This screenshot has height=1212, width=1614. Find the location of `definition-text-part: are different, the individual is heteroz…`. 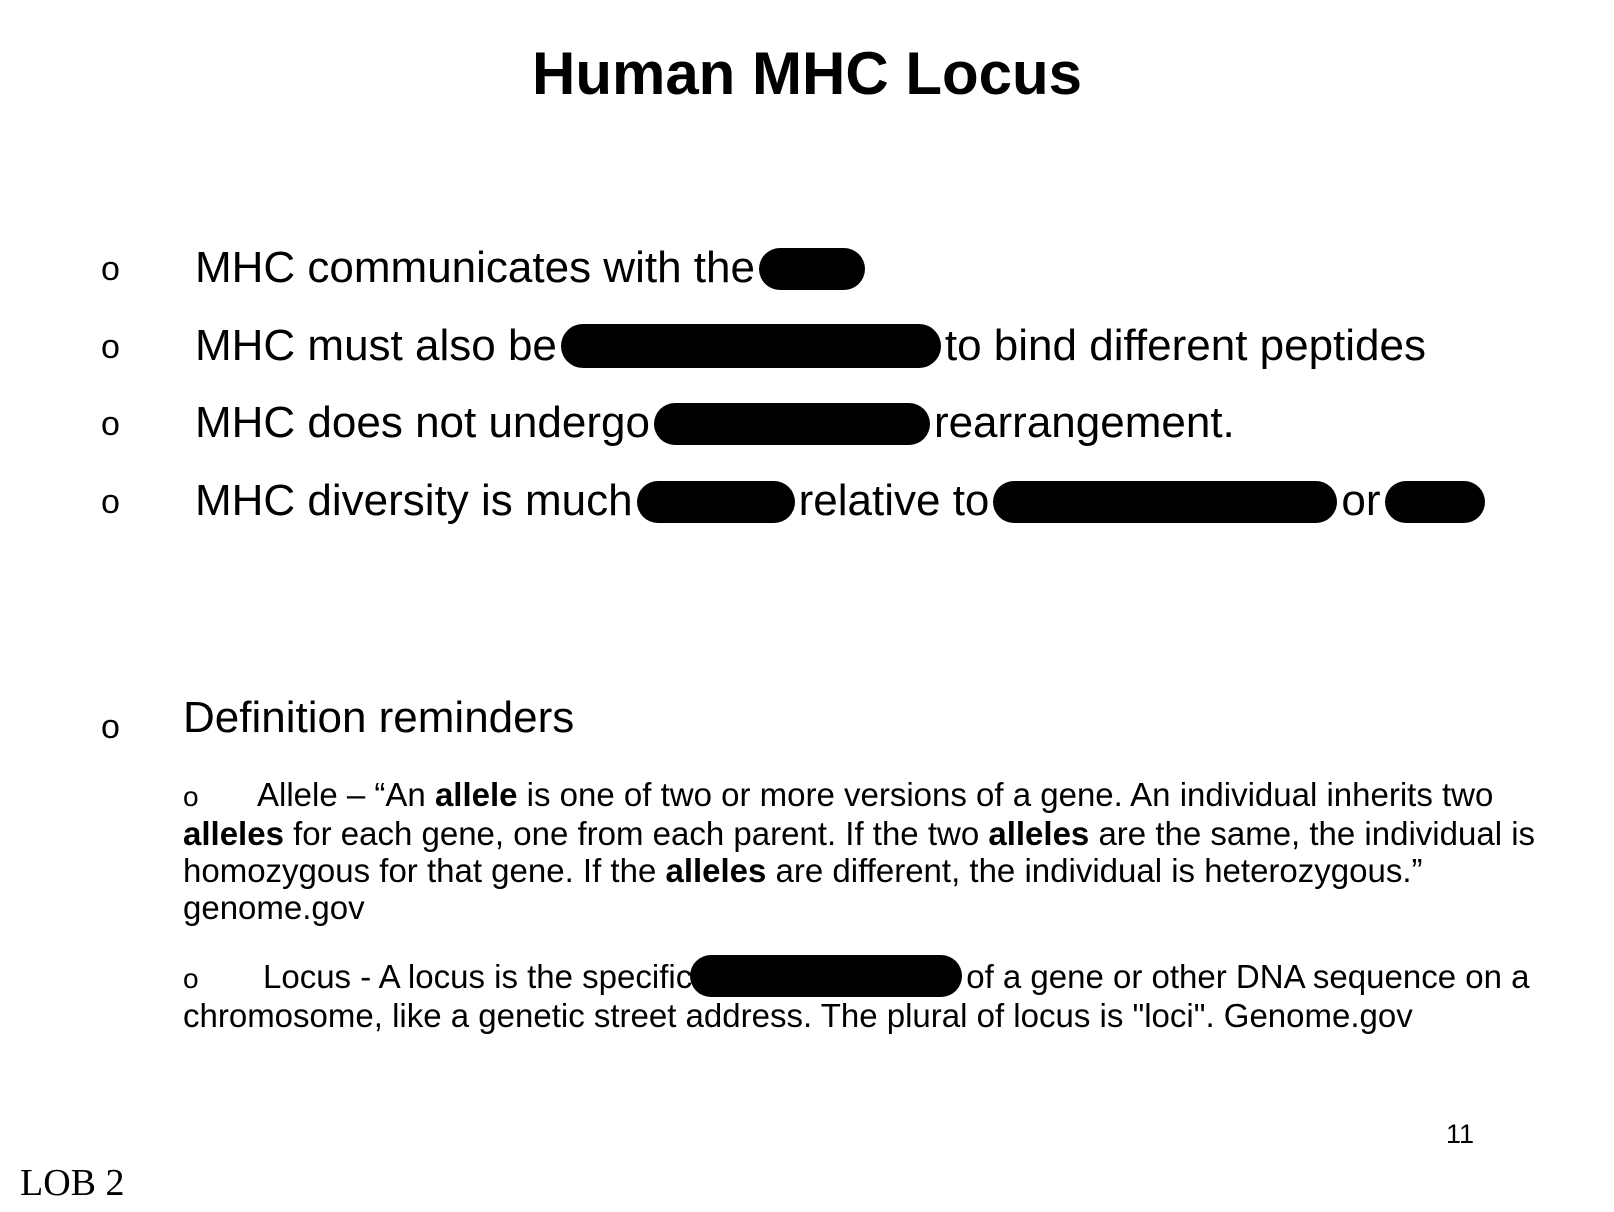

definition-text-part: are different, the individual is heteroz… is located at coordinates (803, 889).